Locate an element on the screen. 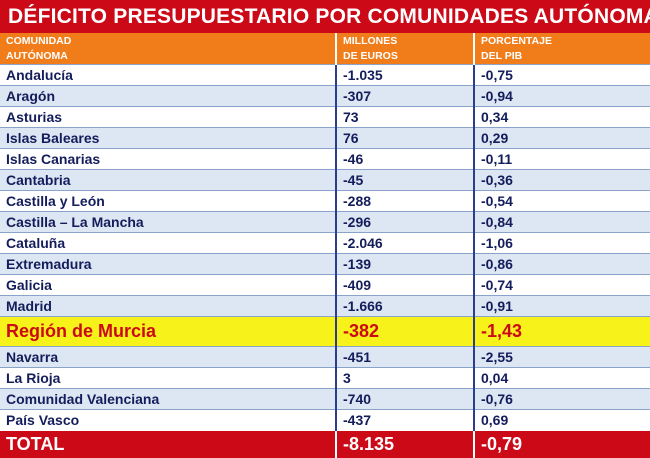 The image size is (650, 458). cell-pib: -0,84 is located at coordinates (561, 222).